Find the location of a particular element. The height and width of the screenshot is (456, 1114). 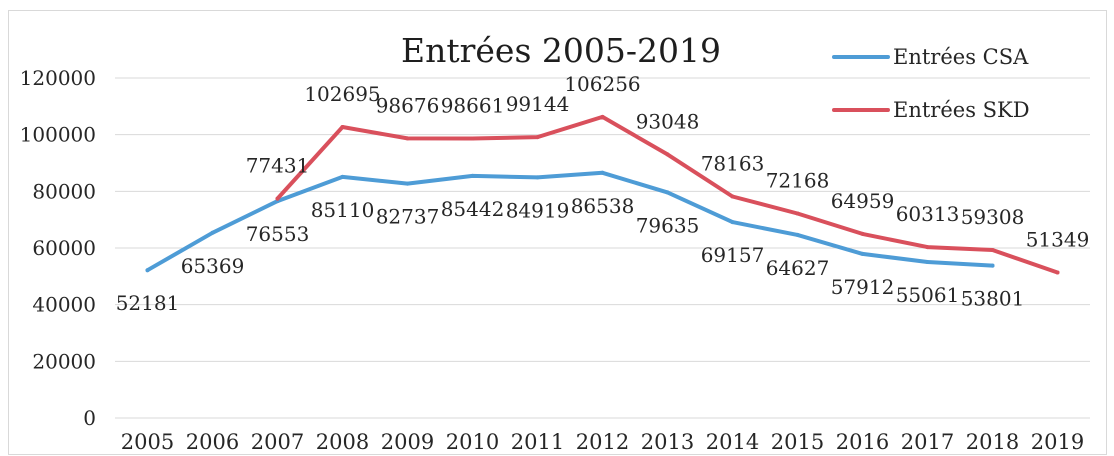

chart-title: Entrées 2005-2019 is located at coordinates (561, 50).